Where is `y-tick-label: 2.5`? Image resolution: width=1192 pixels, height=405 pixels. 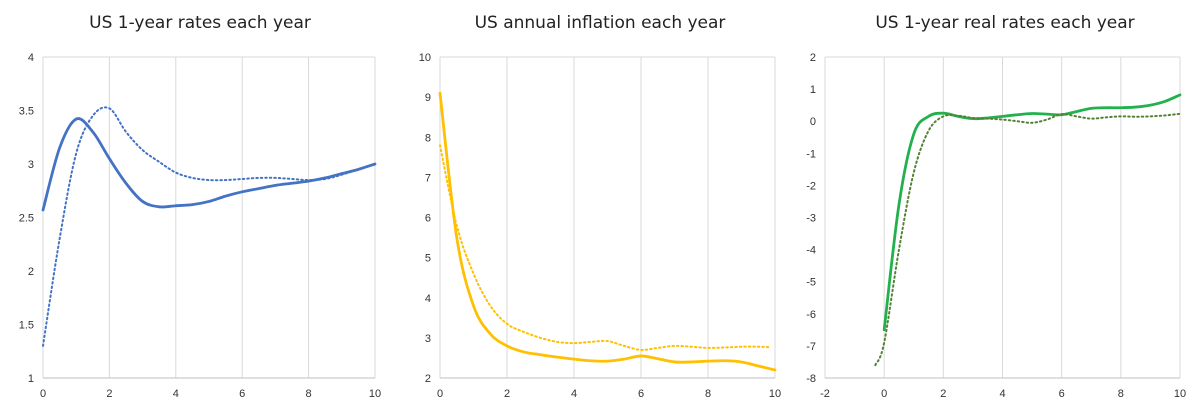
y-tick-label: 2.5 is located at coordinates (26, 219).